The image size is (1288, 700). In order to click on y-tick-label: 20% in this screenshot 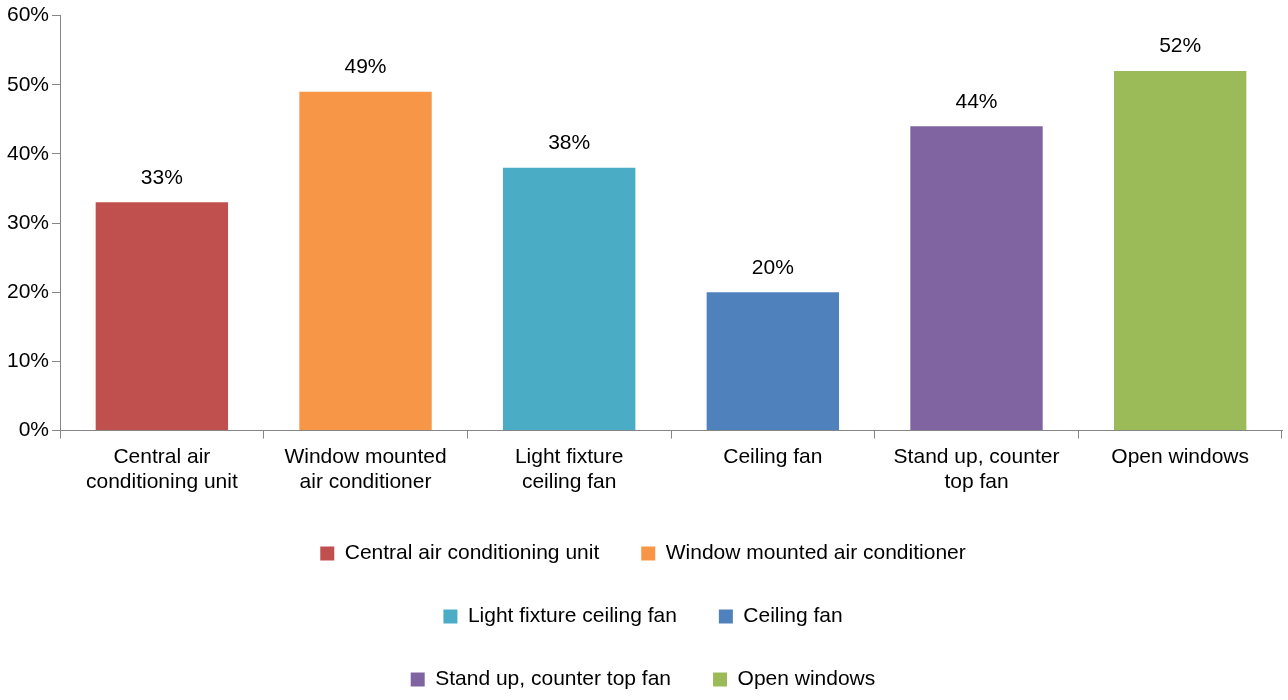, I will do `click(28, 291)`.